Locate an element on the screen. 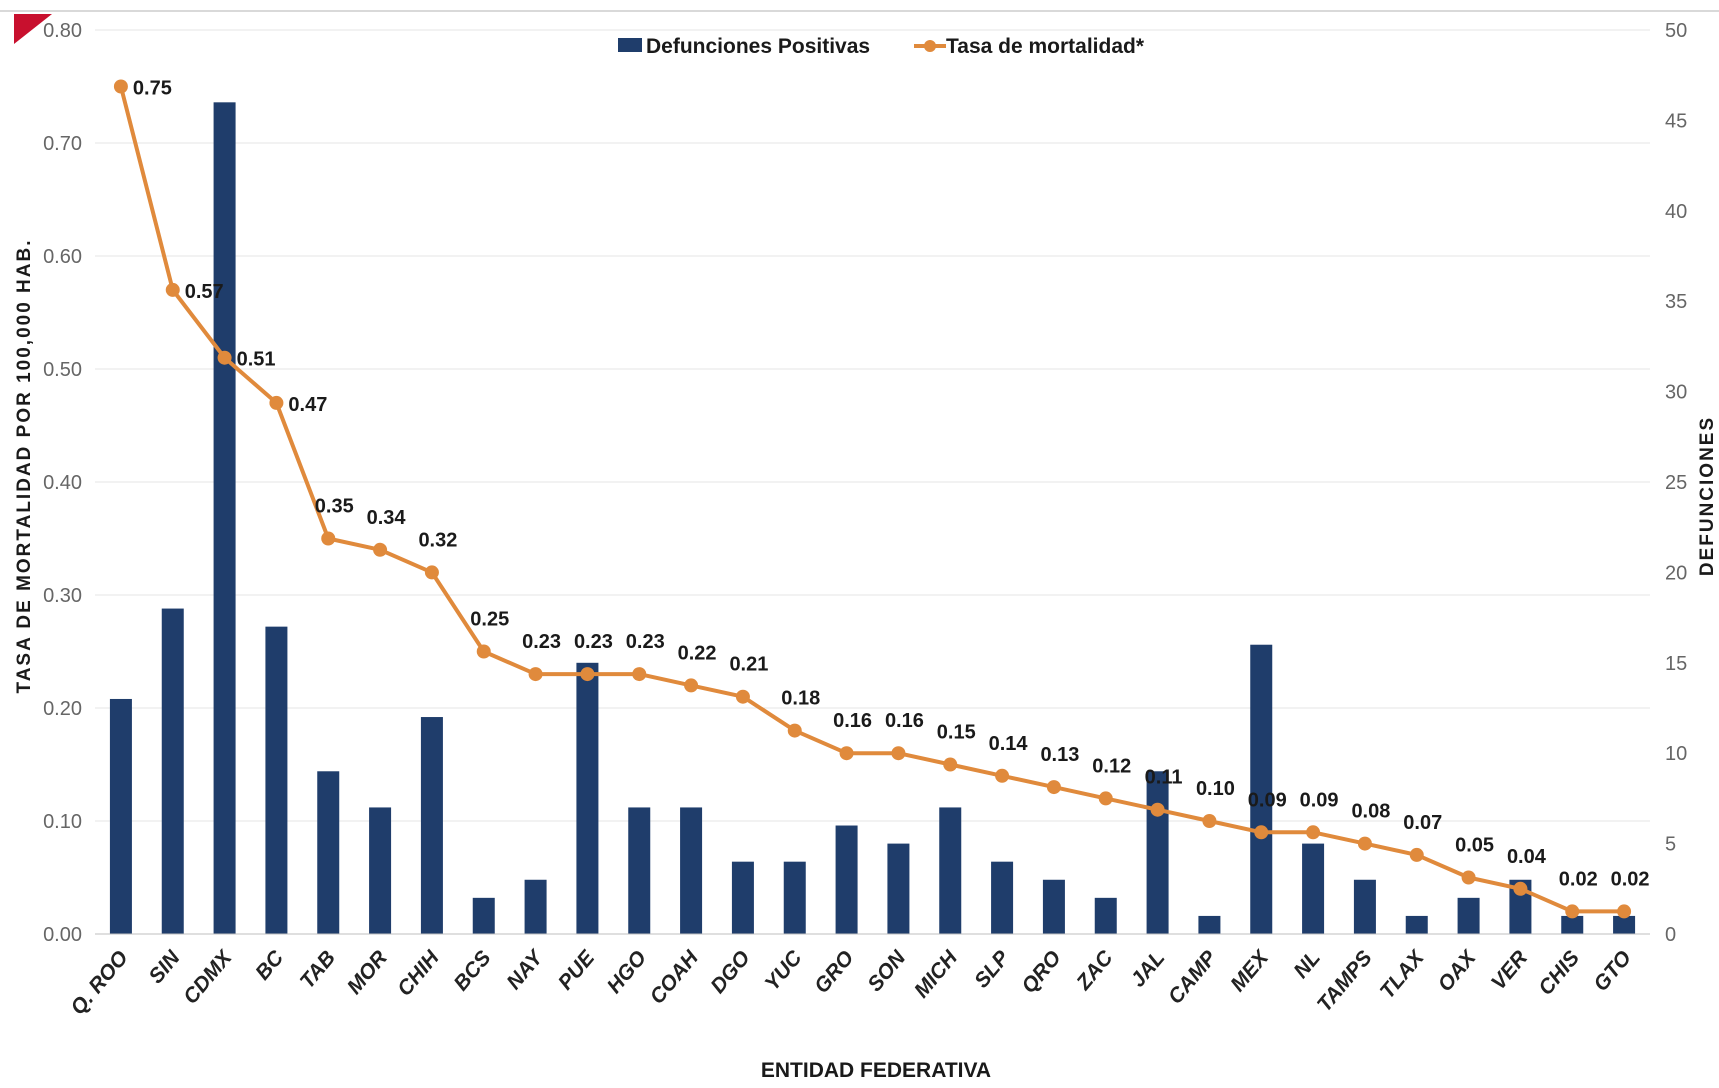 The height and width of the screenshot is (1088, 1719). y-left-tick-label: 0.50 is located at coordinates (62, 370).